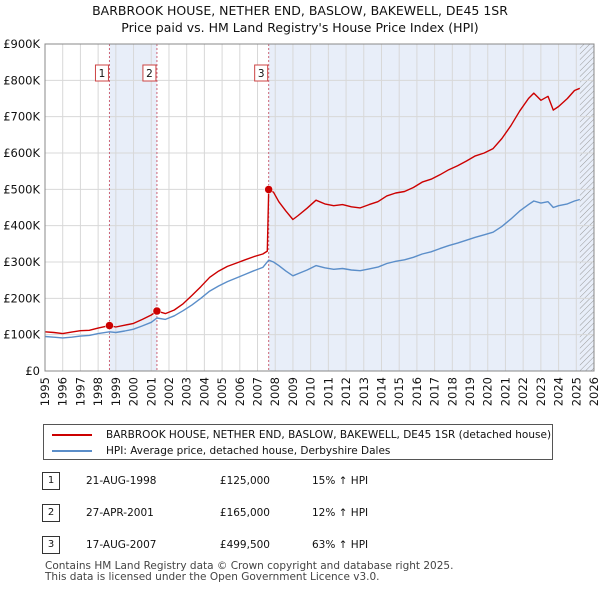  What do you see at coordinates (222, 391) in the screenshot?
I see `x-tick-label: 2005` at bounding box center [222, 391].